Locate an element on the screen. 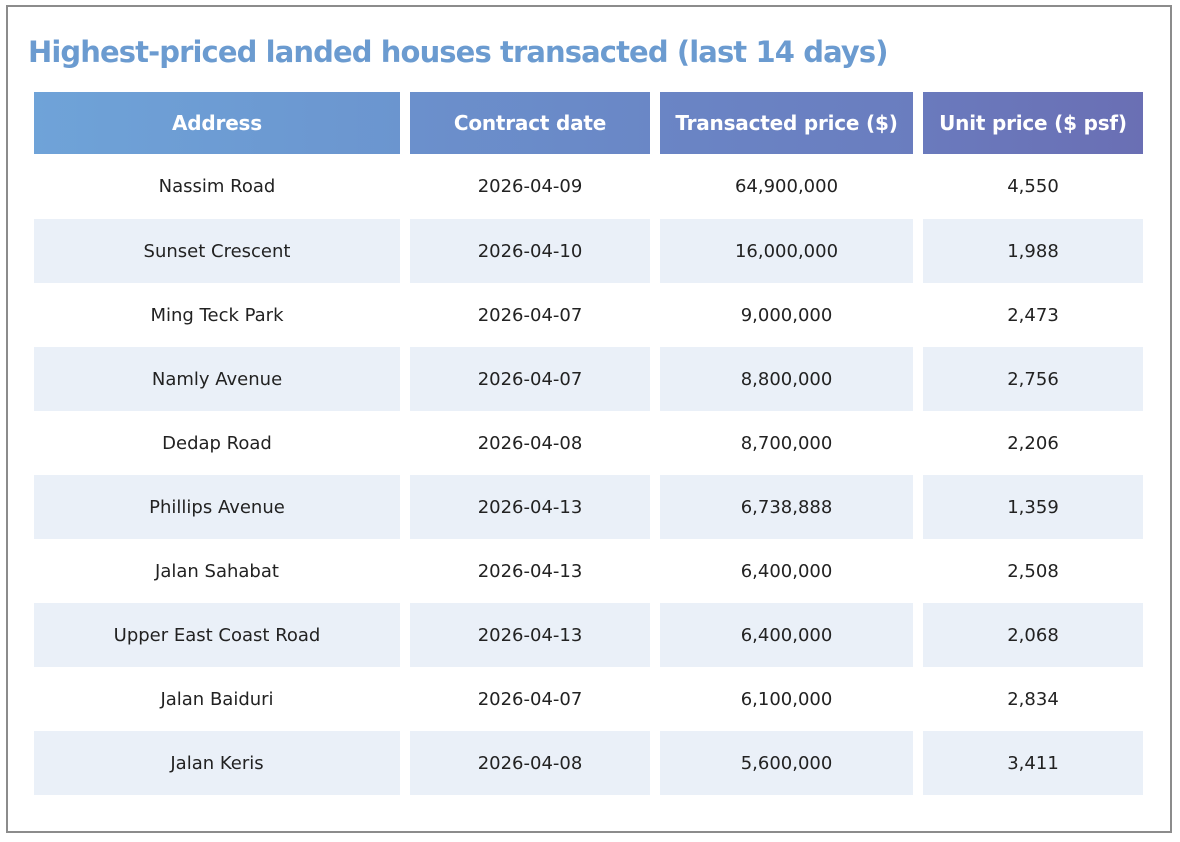  unit-price-cell: 1,988 is located at coordinates (1033, 251).